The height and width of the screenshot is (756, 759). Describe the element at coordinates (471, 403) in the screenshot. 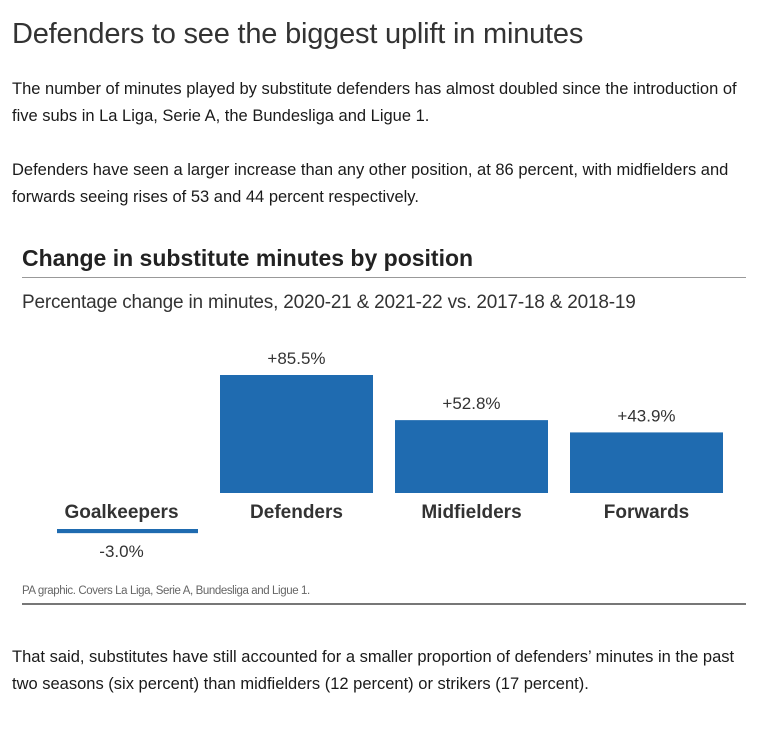

I see `data-label-midfielders: +52.8%` at that location.